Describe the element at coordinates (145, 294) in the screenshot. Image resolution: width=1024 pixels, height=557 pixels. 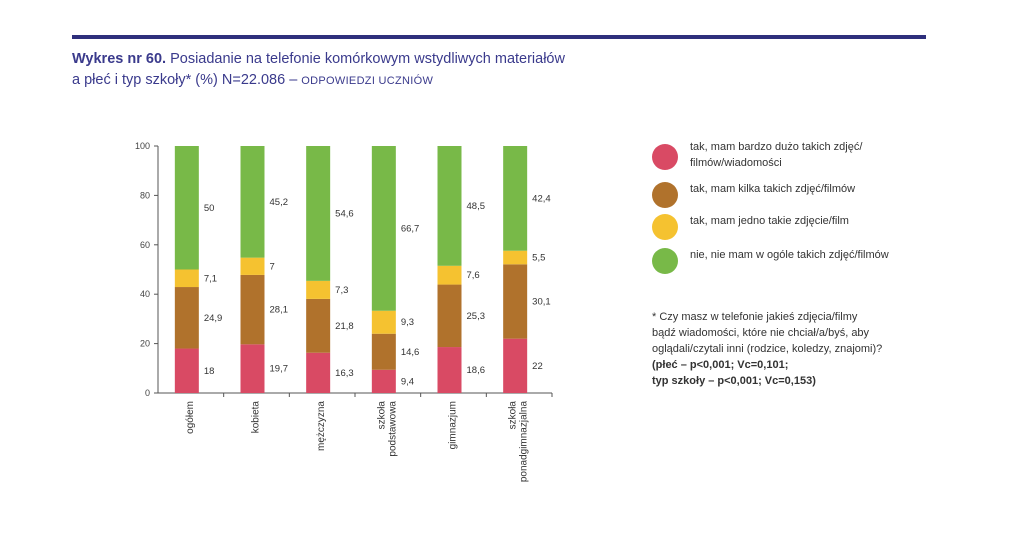
I see `y-tick-label-40: 40` at that location.